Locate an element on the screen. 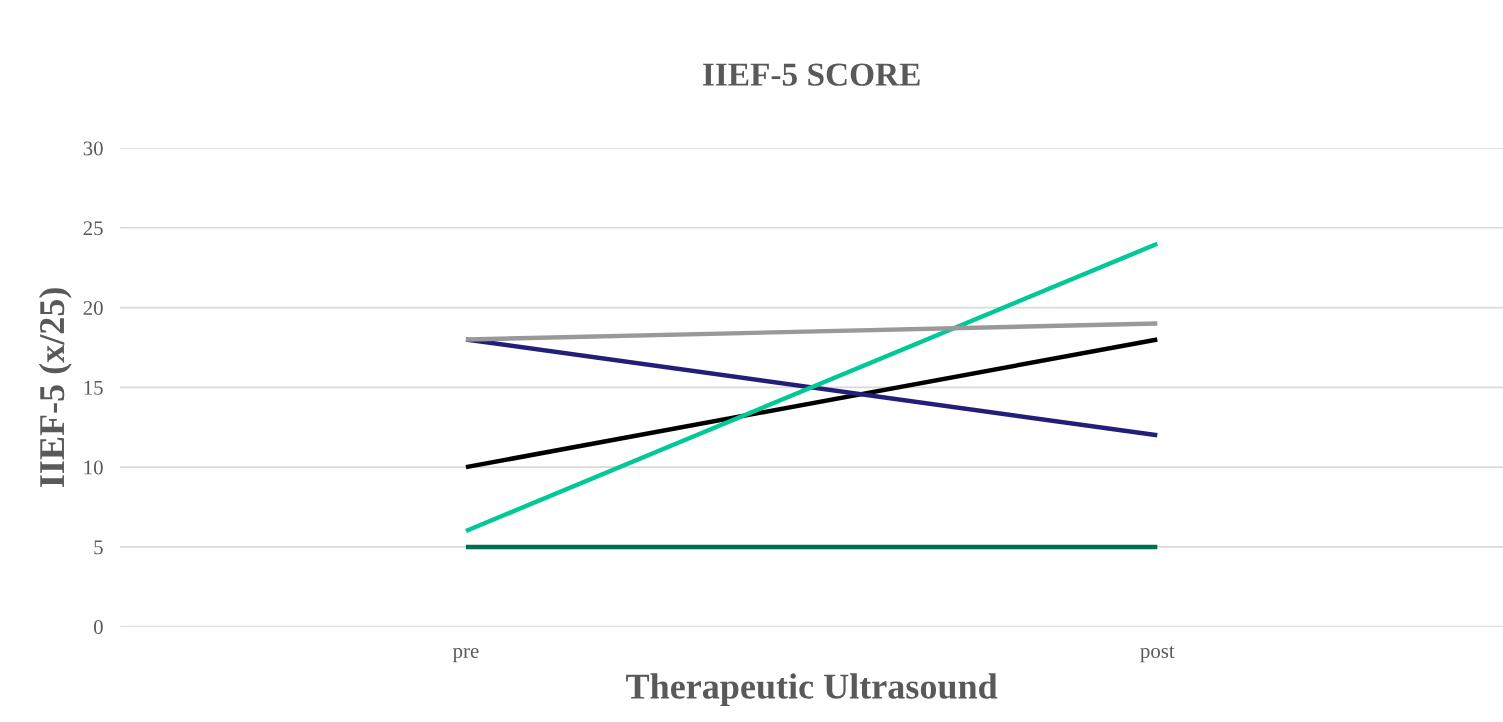  y-tick-label: 10 is located at coordinates (93, 467).